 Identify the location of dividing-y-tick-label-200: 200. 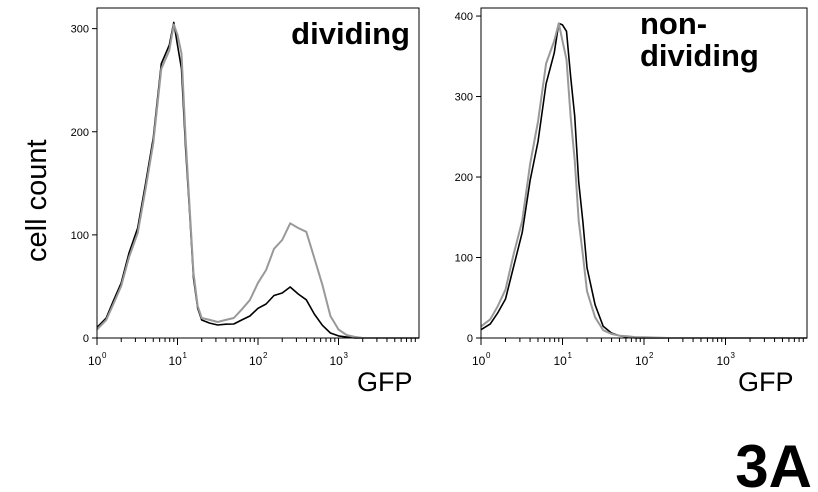
(80, 133).